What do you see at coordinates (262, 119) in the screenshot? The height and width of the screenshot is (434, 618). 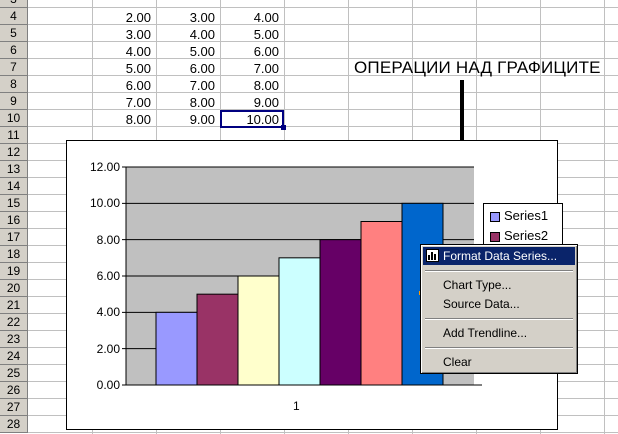 I see `selected-cell-value: 10.00` at bounding box center [262, 119].